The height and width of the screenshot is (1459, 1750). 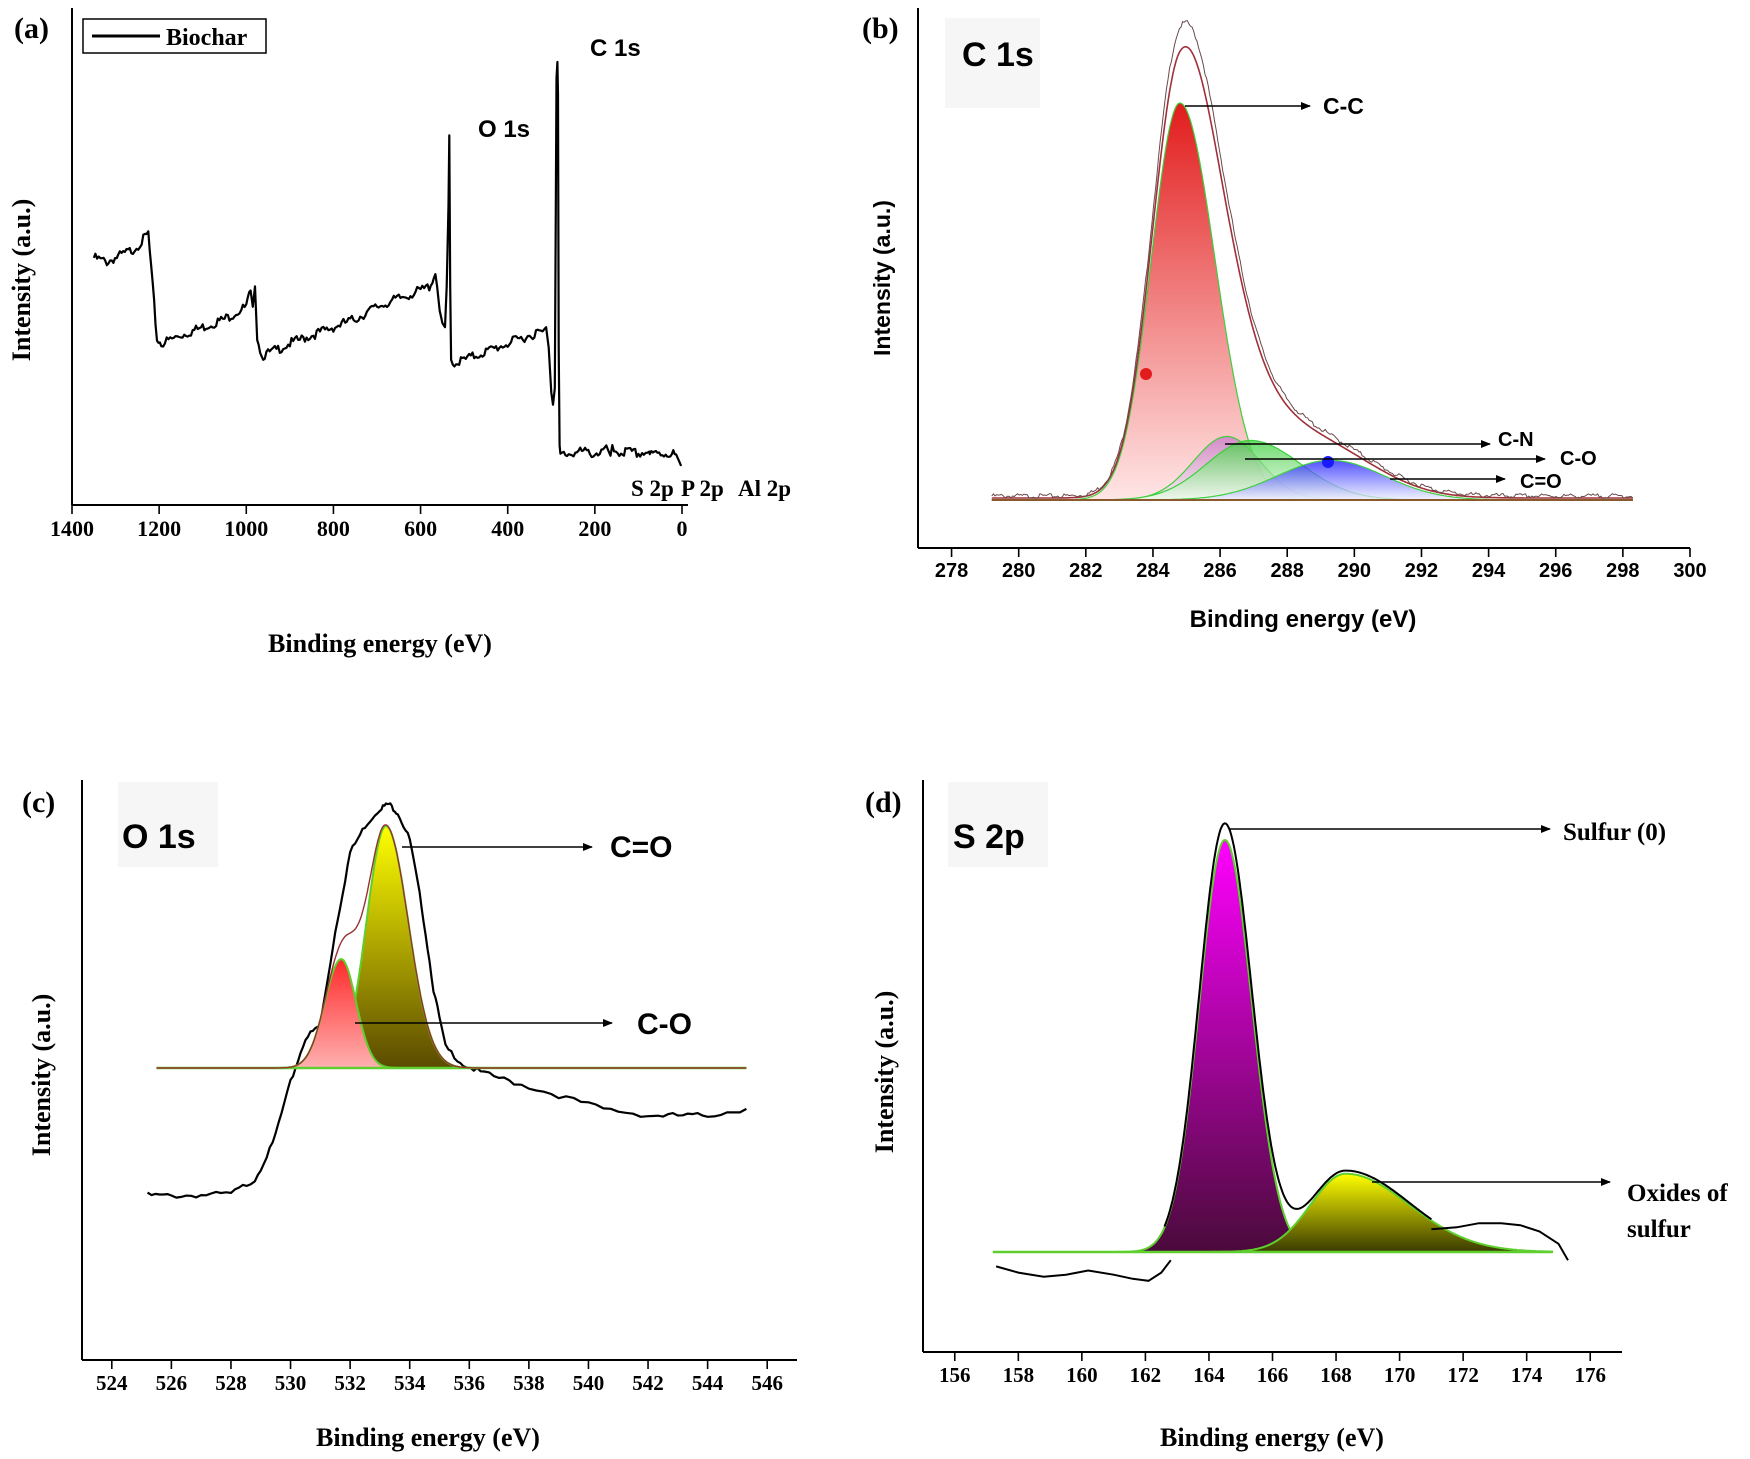 I want to click on panel-c-ylabel: Intensity (a.u.), so click(x=41, y=1075).